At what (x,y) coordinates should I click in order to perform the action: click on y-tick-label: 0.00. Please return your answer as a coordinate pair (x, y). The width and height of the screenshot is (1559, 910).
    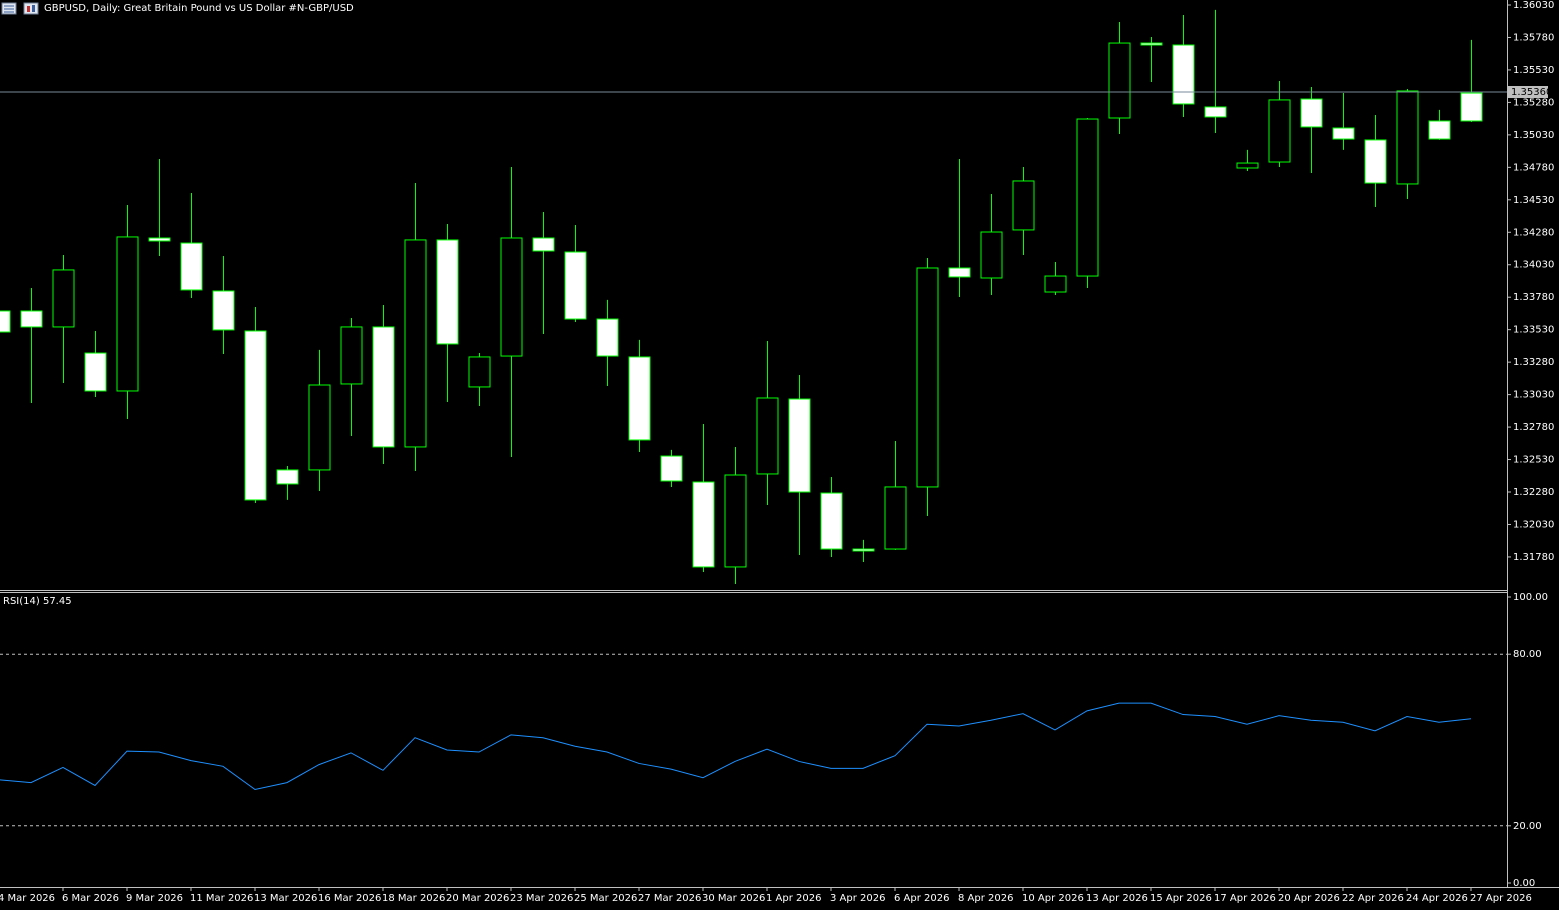
    Looking at the image, I should click on (1524, 883).